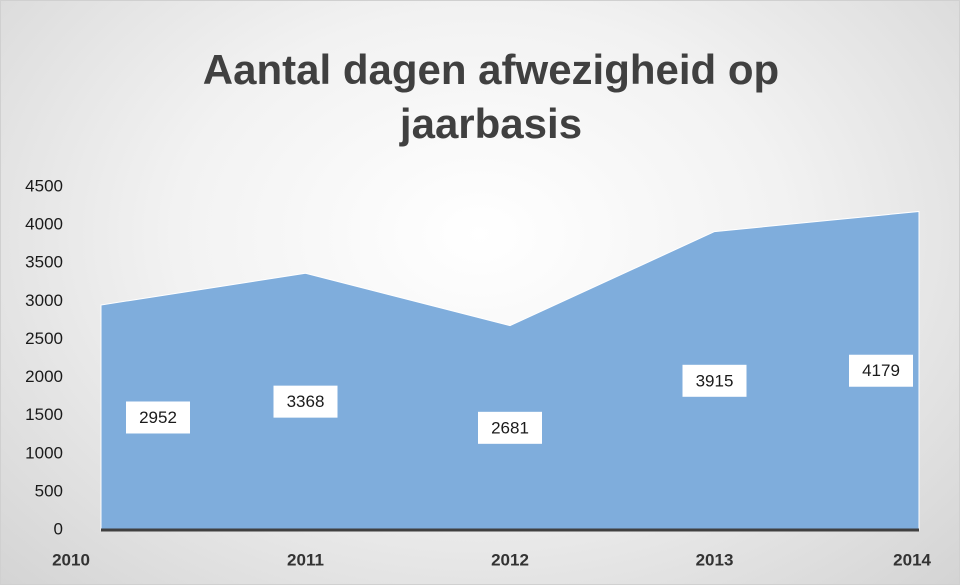  What do you see at coordinates (305, 559) in the screenshot?
I see `x-tick-label: 2011` at bounding box center [305, 559].